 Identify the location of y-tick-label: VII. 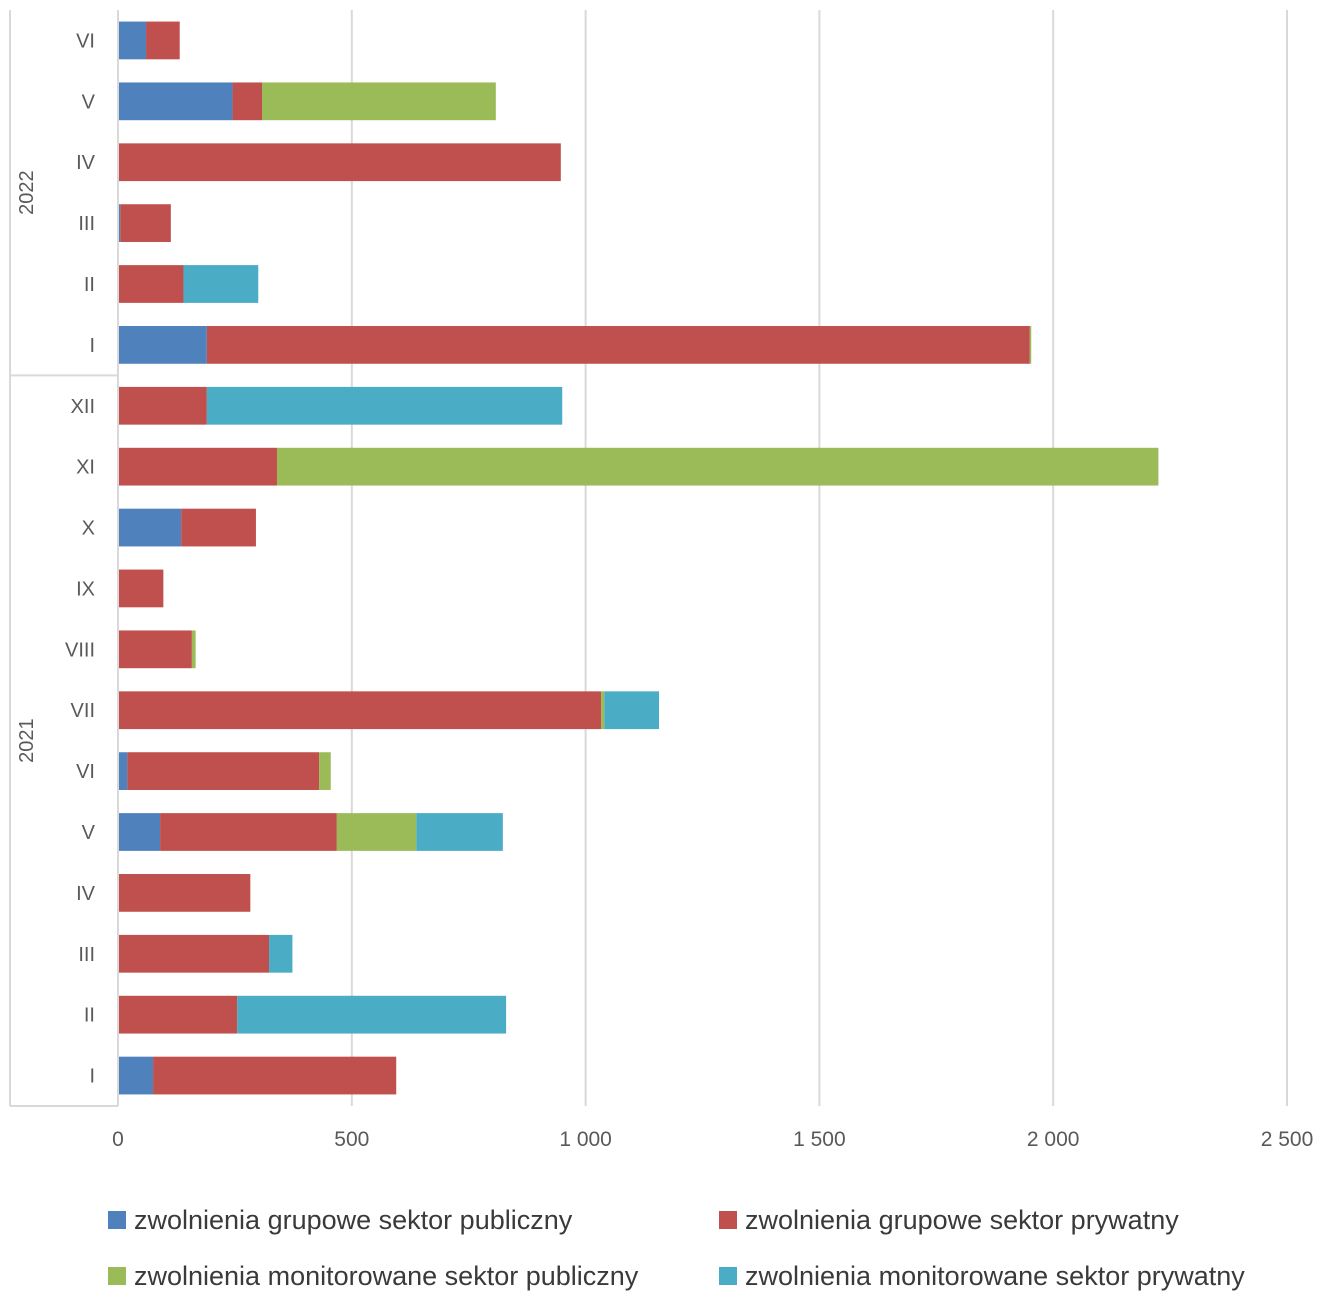
(83, 711).